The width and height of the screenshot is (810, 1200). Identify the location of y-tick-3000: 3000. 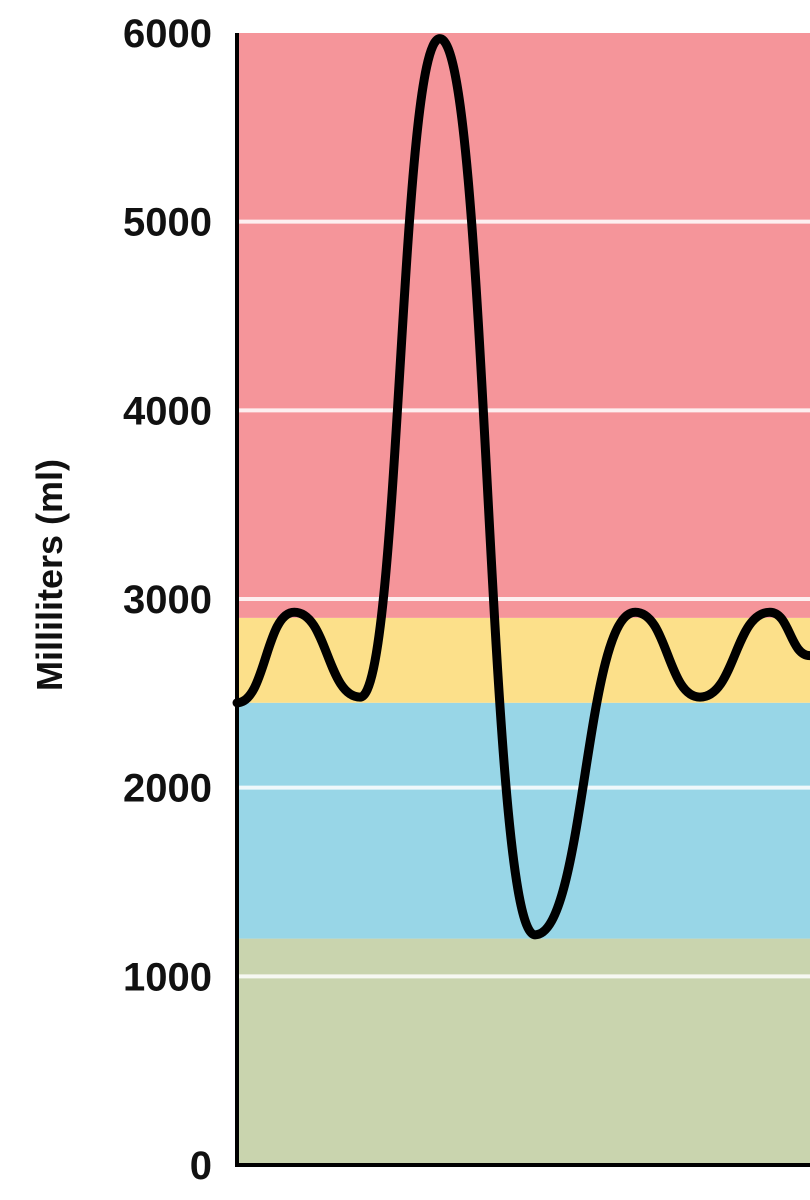
(167, 600).